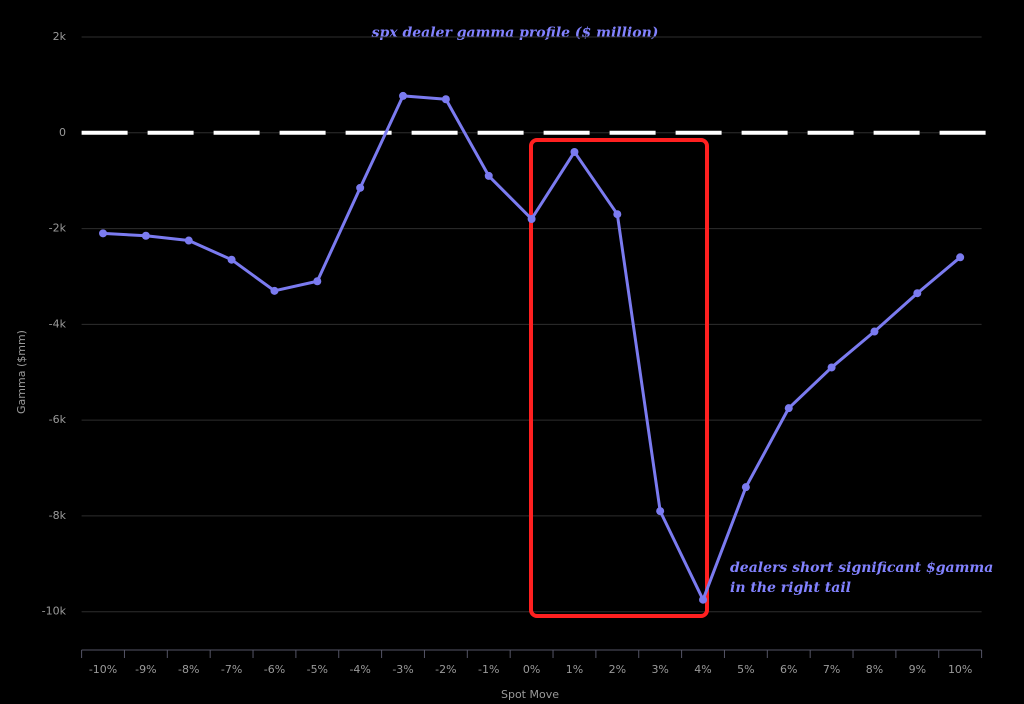  Describe the element at coordinates (402, 669) in the screenshot. I see `x-tick-label: -3%` at that location.